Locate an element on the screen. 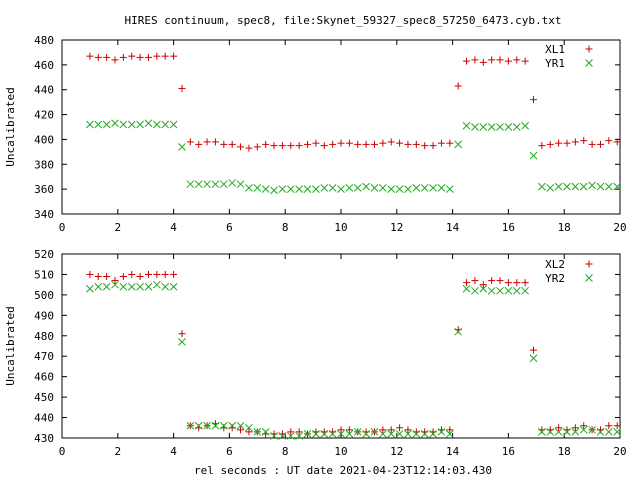 This screenshot has width=640, height=480. y-tick-label: 360 is located at coordinates (44, 189).